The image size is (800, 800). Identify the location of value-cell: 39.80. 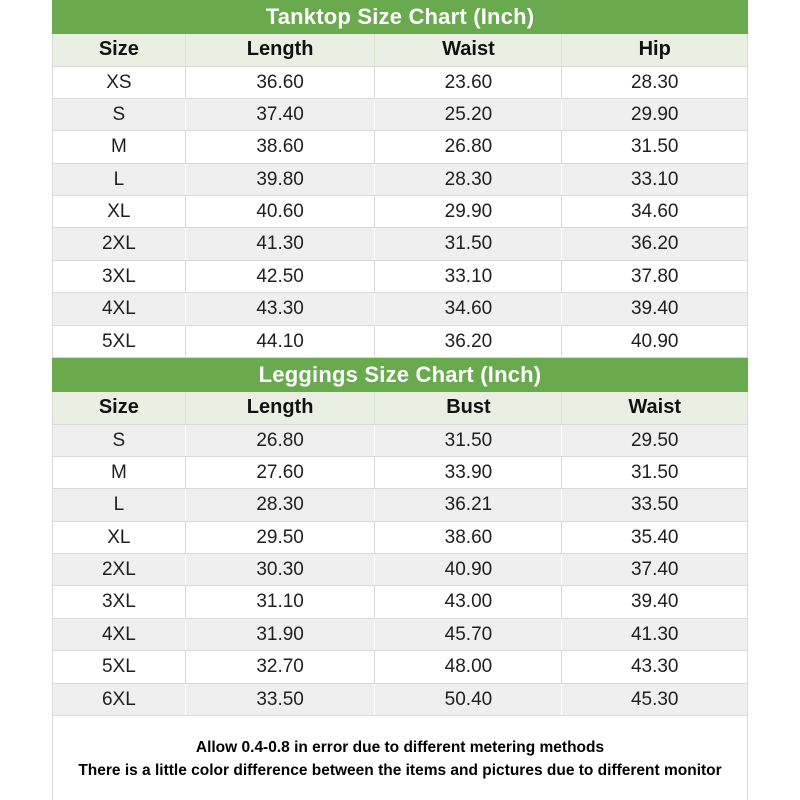
(281, 179).